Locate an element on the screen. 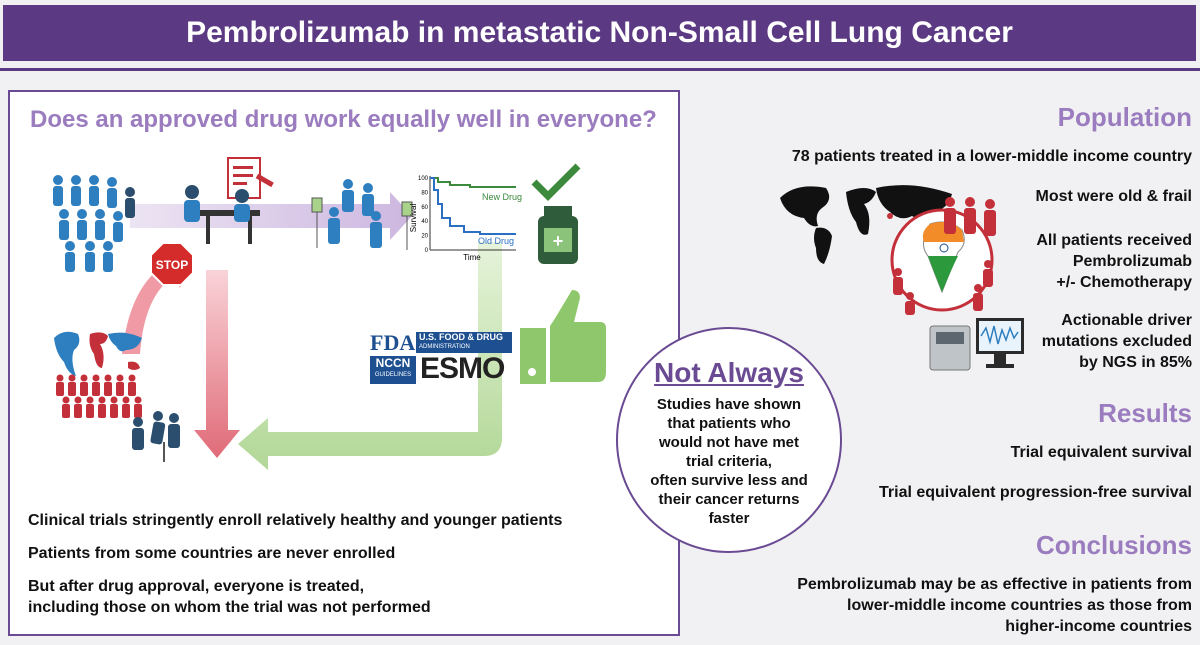 The height and width of the screenshot is (645, 1200). y-tick-label: 0 is located at coordinates (427, 251).